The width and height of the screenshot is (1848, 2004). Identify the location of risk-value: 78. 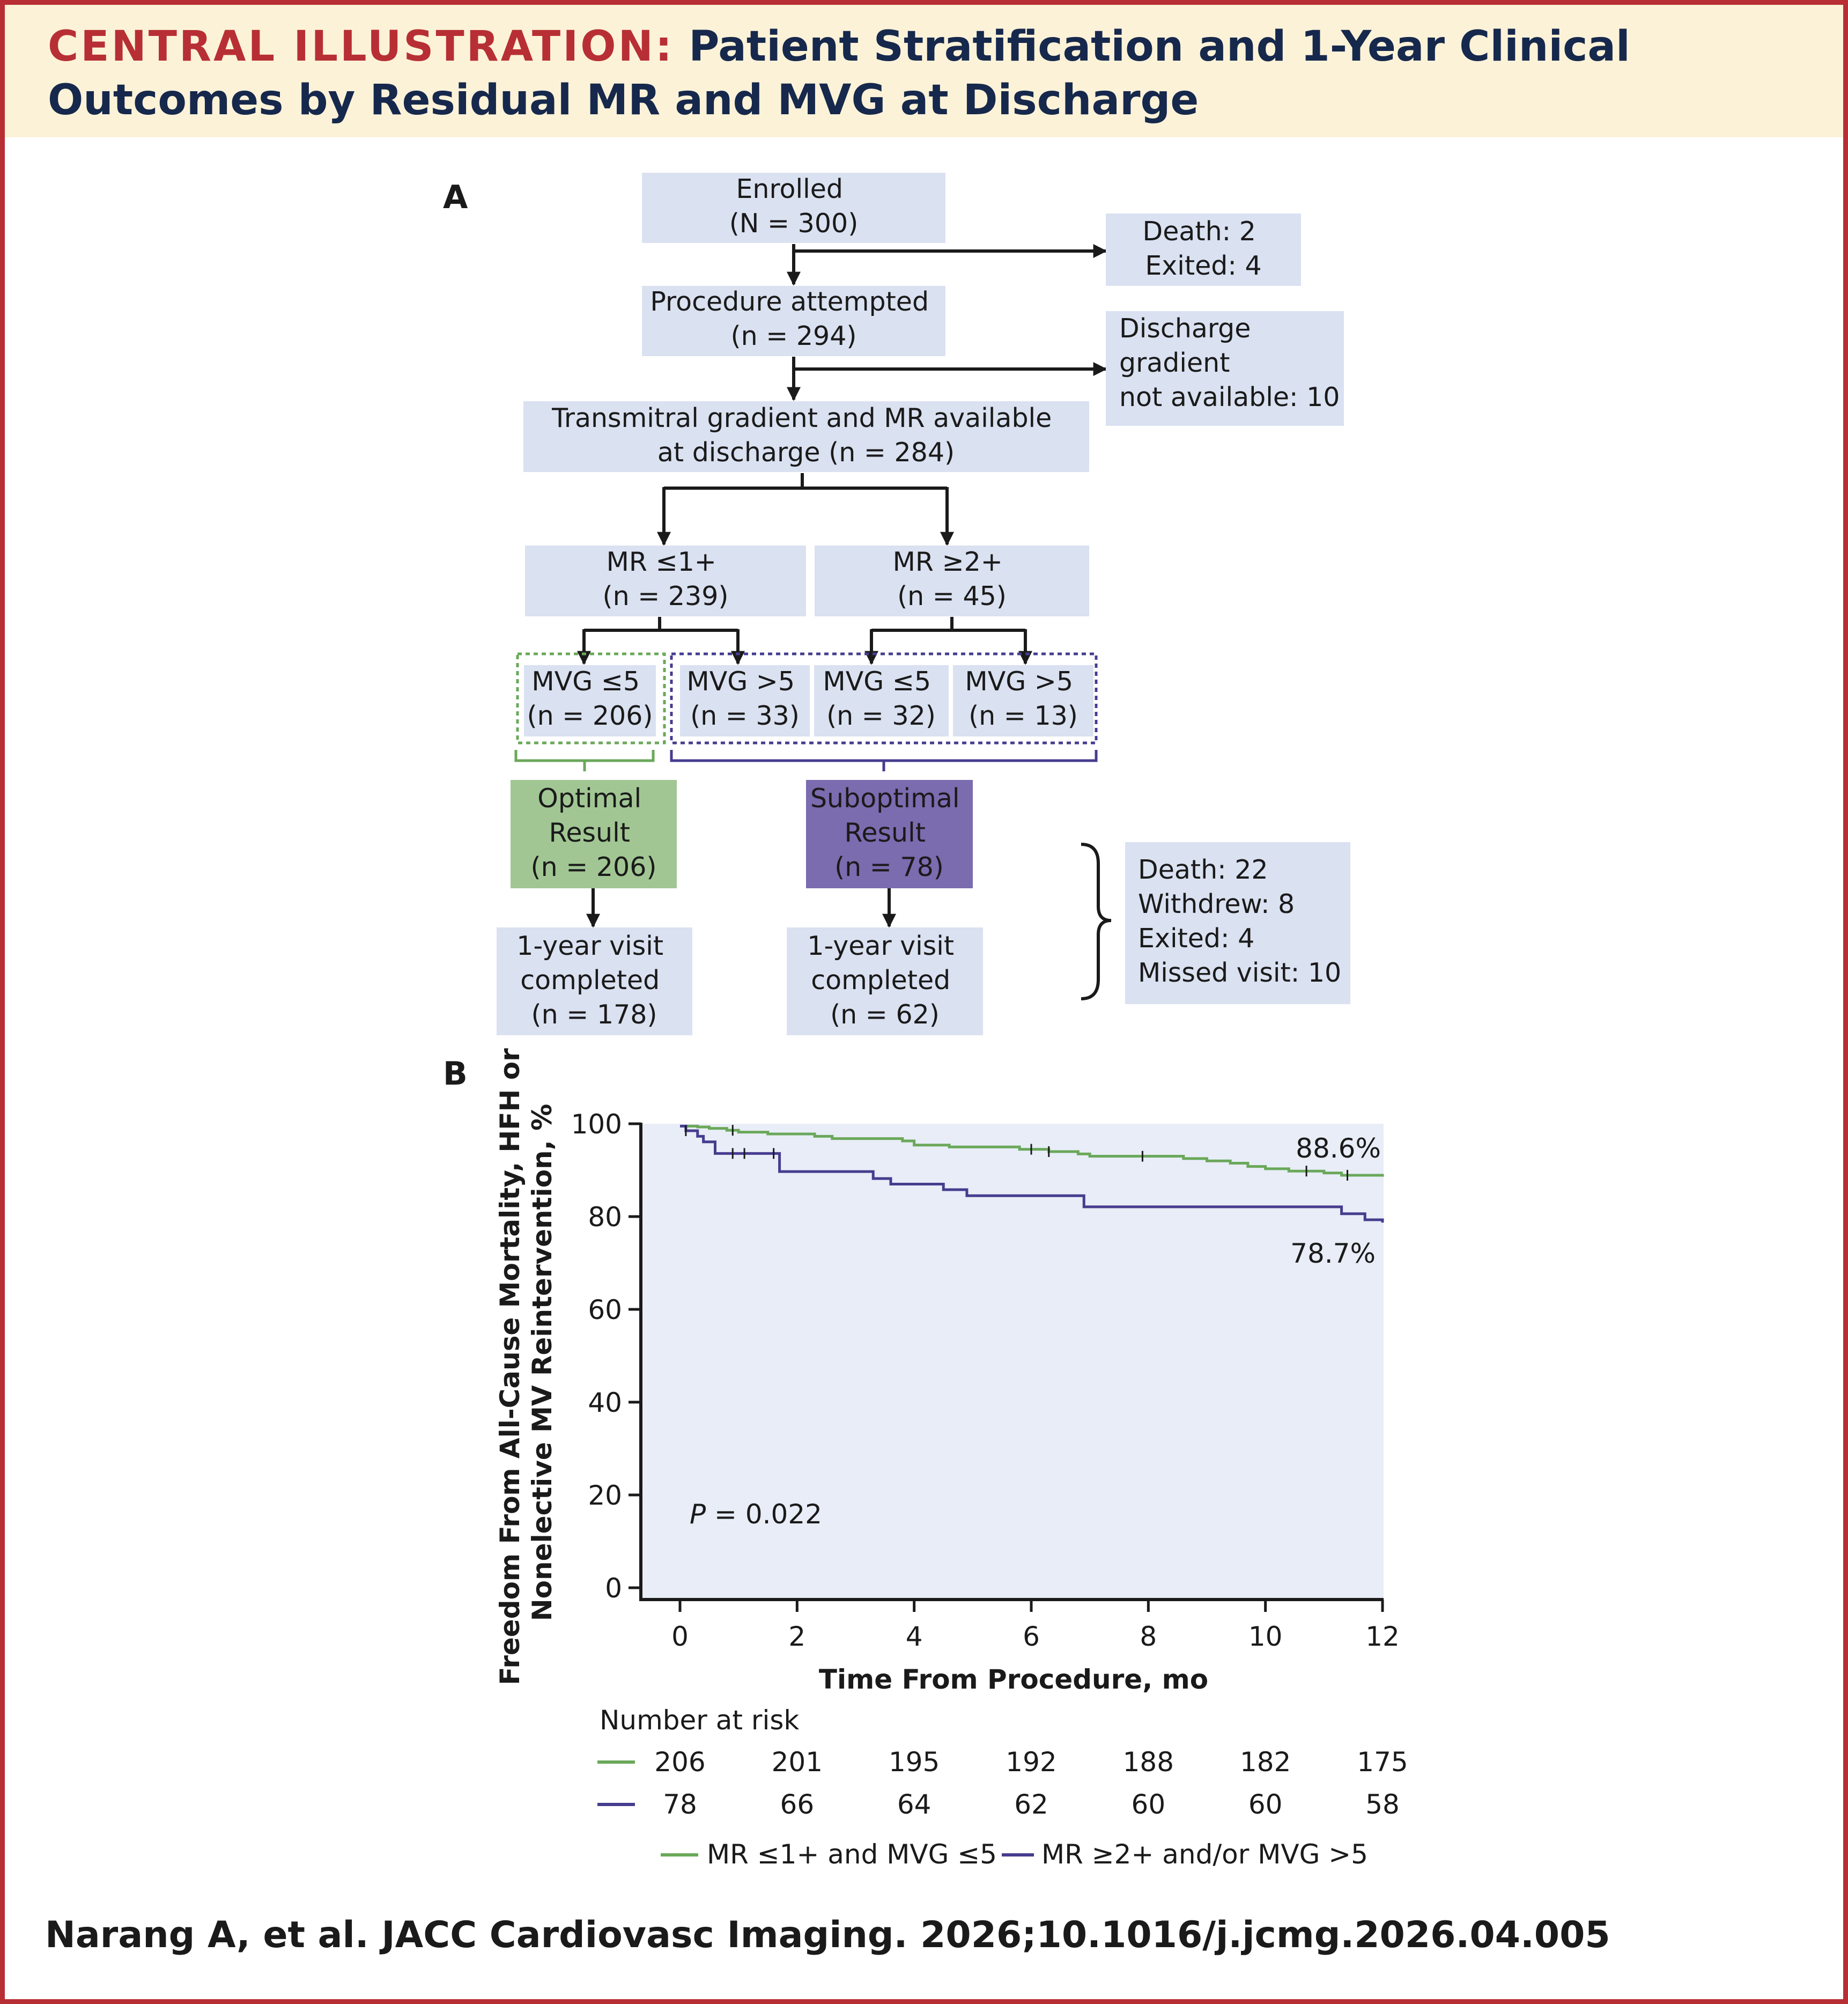
(680, 1805).